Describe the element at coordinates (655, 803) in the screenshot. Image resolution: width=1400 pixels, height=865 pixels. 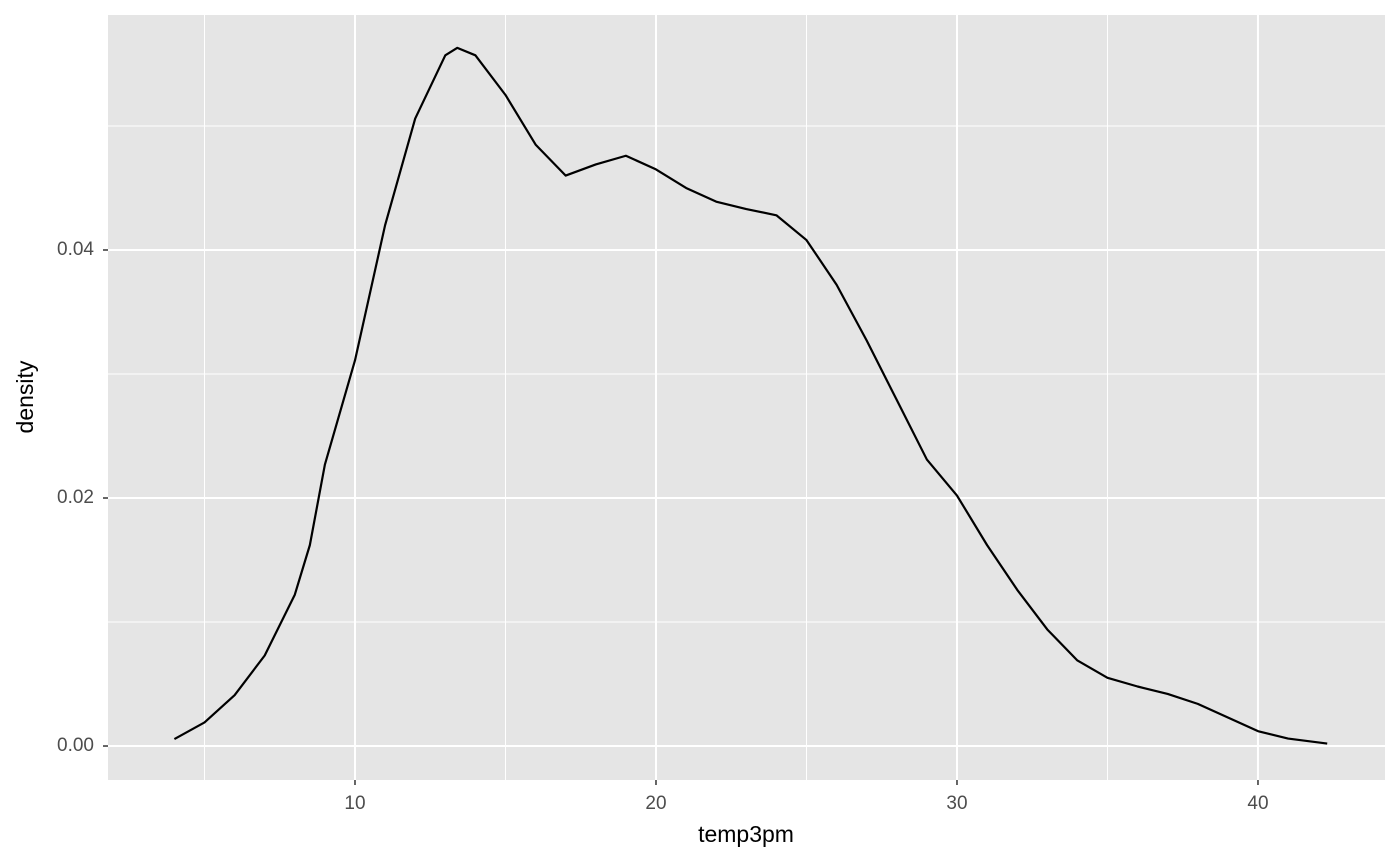
I see `x-tick-label: 20` at that location.